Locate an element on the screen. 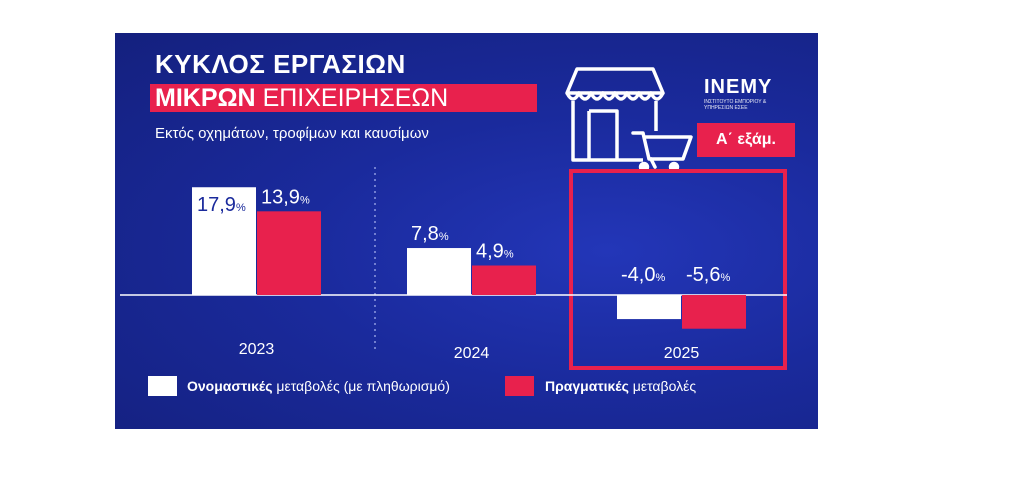 Image resolution: width=1012 pixels, height=484 pixels. data-label-2023-nominal: 17,9% is located at coordinates (221, 205).